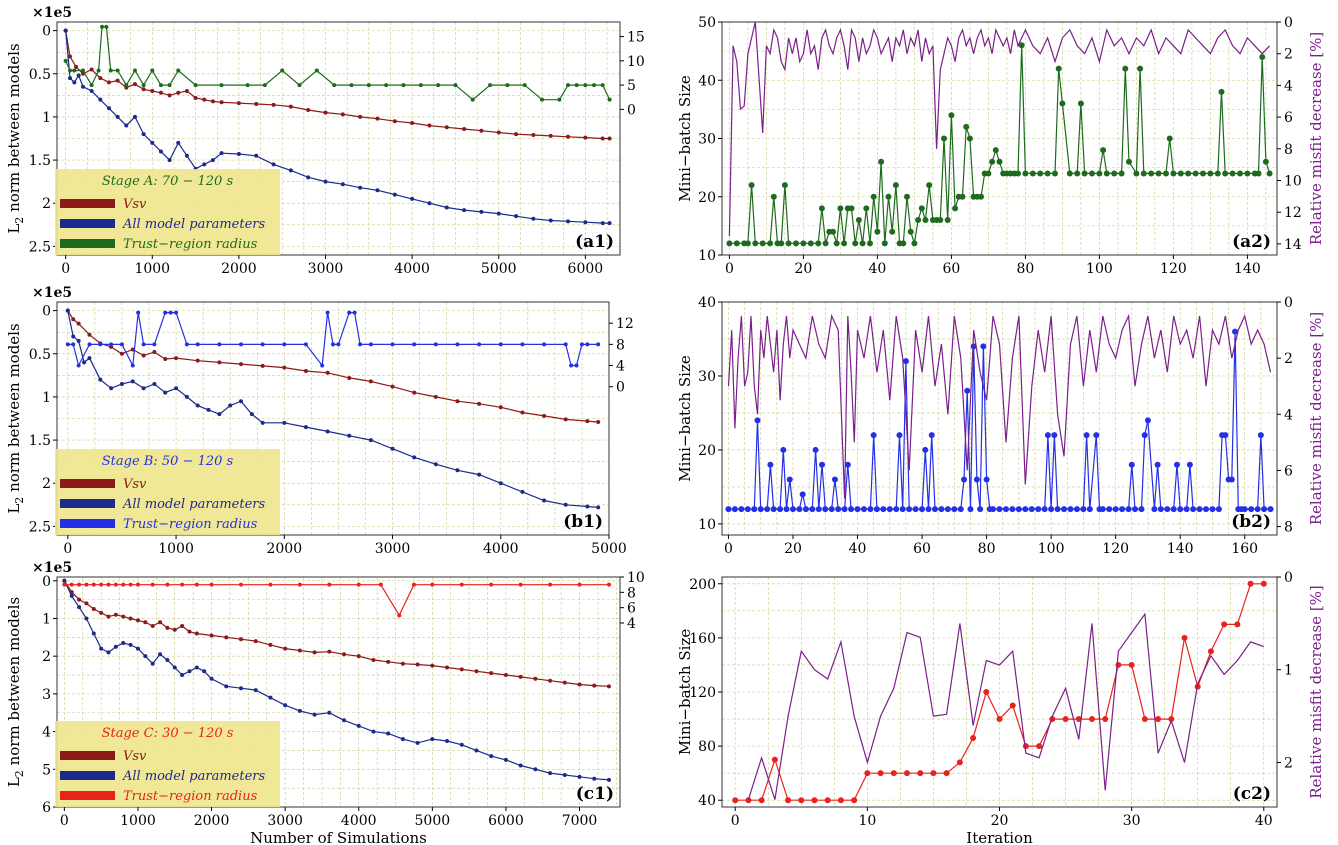  Describe the element at coordinates (52, 293) in the screenshot. I see `sci-factor-label: ×1e5` at that location.